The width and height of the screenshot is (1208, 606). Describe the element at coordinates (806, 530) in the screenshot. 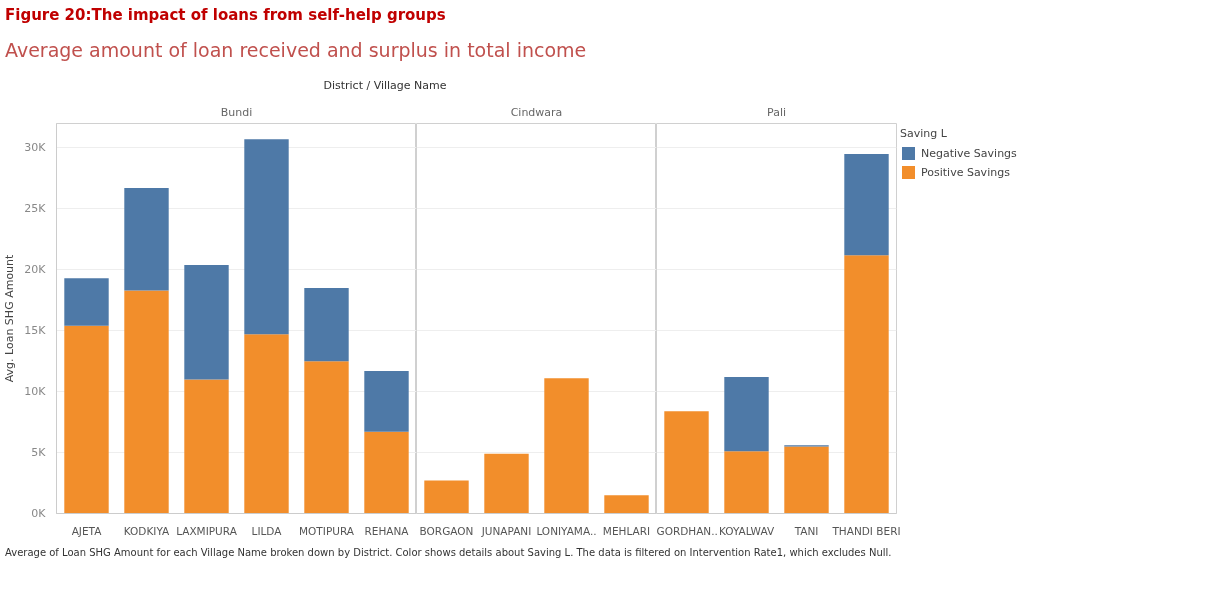

I see `x-tick-label: TANI` at that location.